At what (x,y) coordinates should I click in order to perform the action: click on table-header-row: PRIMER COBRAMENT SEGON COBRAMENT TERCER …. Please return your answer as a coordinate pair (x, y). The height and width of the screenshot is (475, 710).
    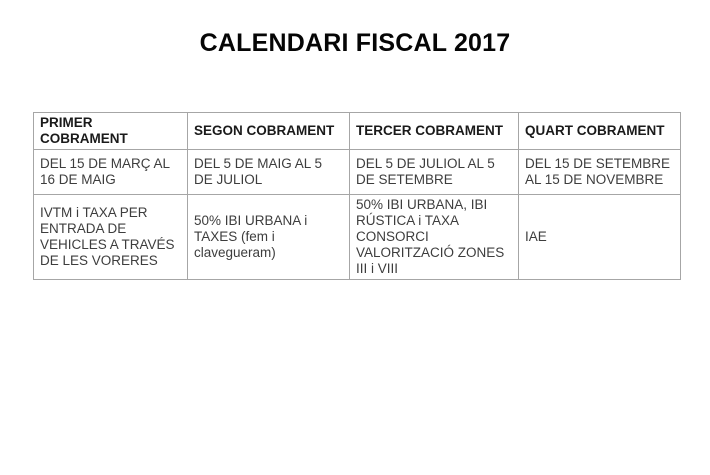
    Looking at the image, I should click on (357, 131).